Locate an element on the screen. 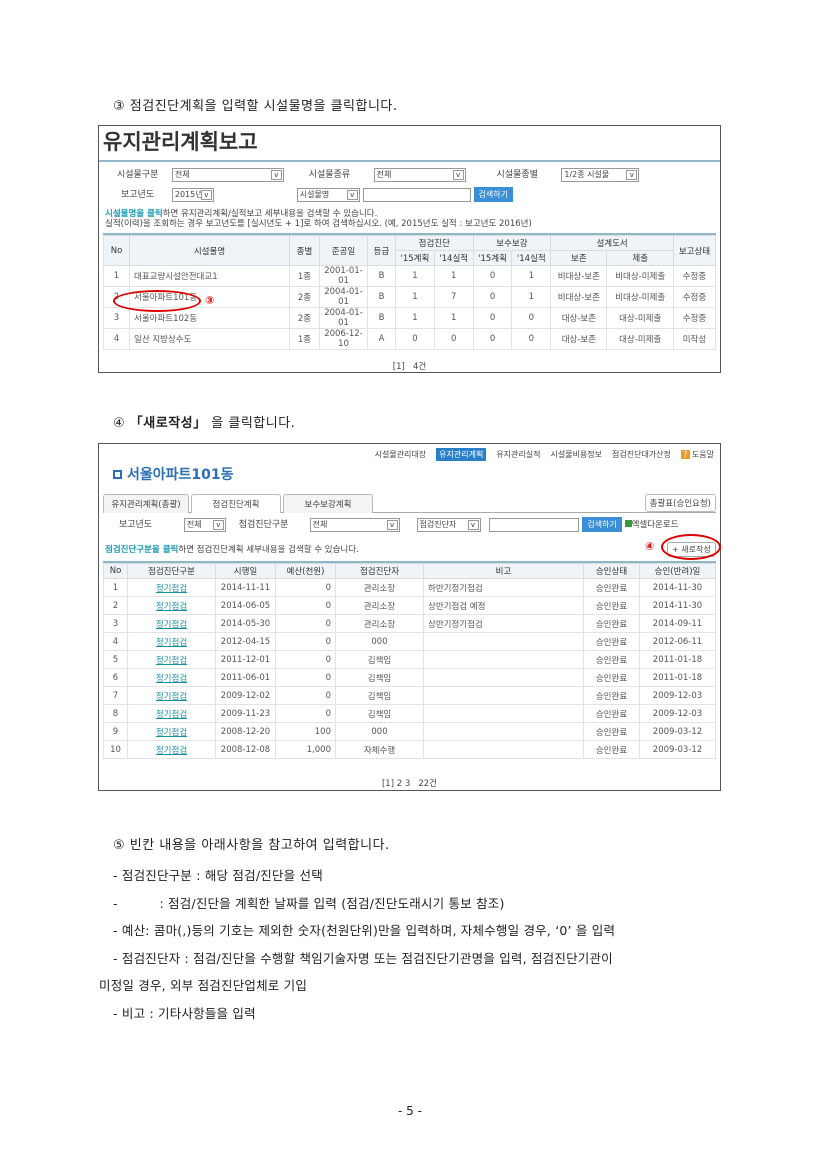 This screenshot has width=820, height=1159. table-cell: 2011-06-01 is located at coordinates (245, 677).